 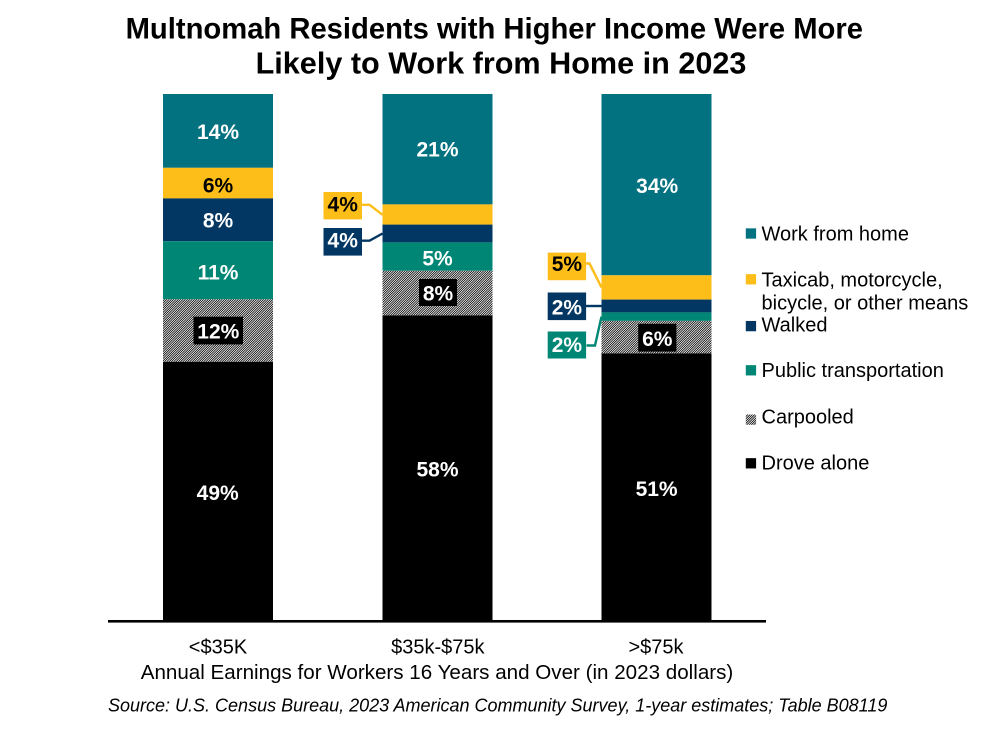 I want to click on svg-text:Likely to Work from Home in 20: Likely to Work from Home in 2023, so click(x=501, y=64).